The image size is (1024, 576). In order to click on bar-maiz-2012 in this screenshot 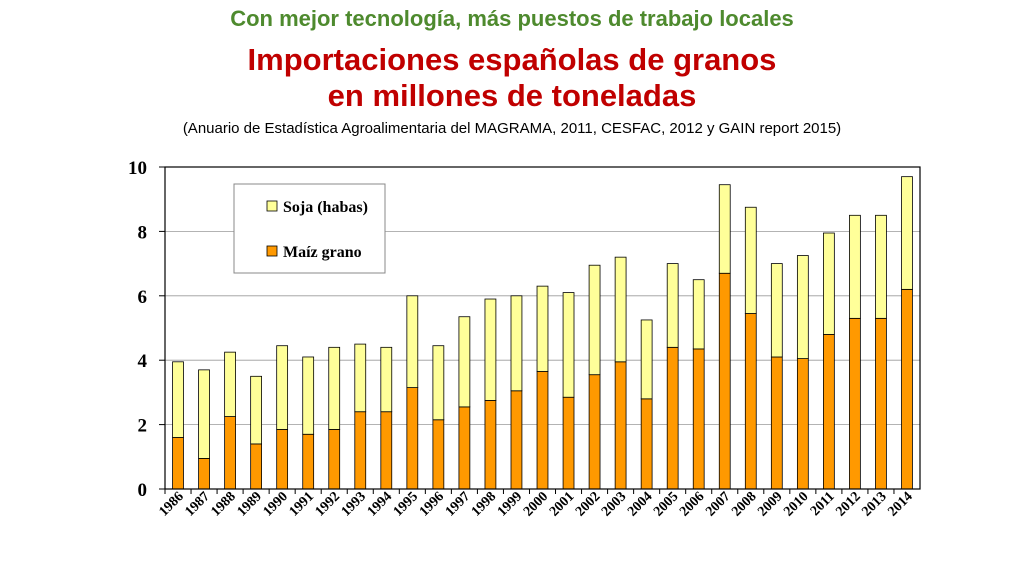, I will do `click(855, 403)`.